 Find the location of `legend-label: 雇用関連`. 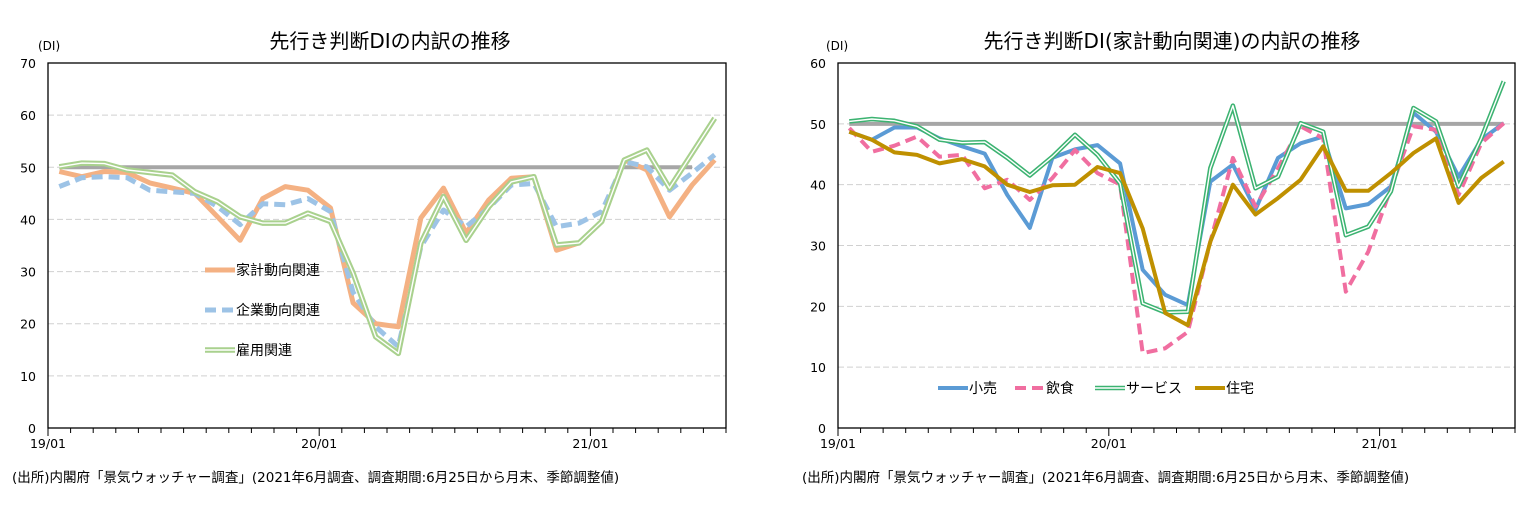

legend-label: 雇用関連 is located at coordinates (264, 350).